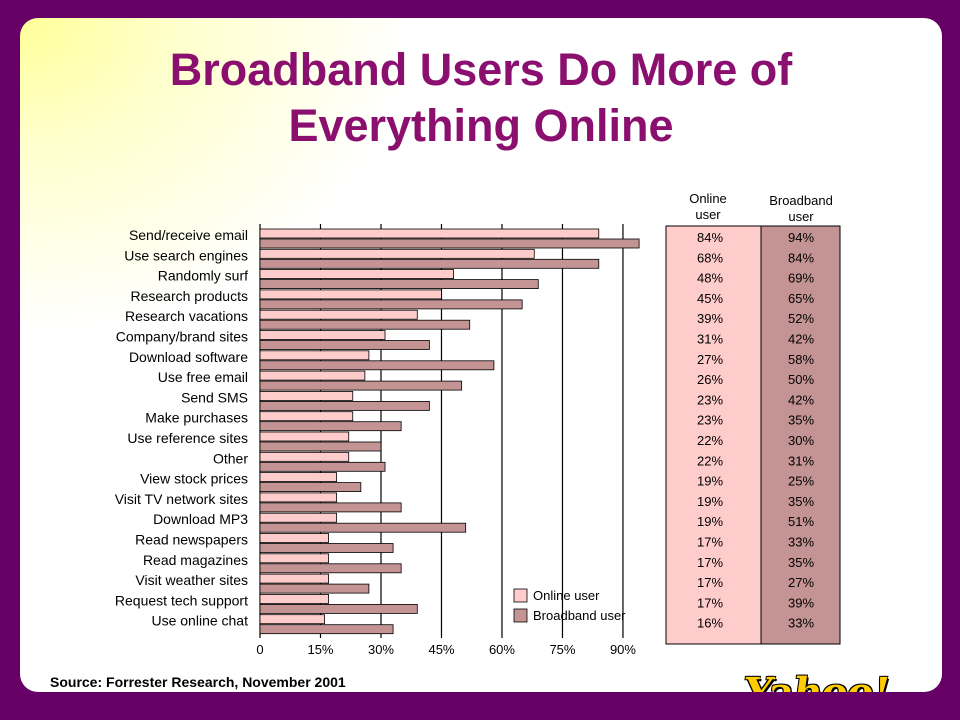  What do you see at coordinates (181, 600) in the screenshot?
I see `category-label: Request tech support` at bounding box center [181, 600].